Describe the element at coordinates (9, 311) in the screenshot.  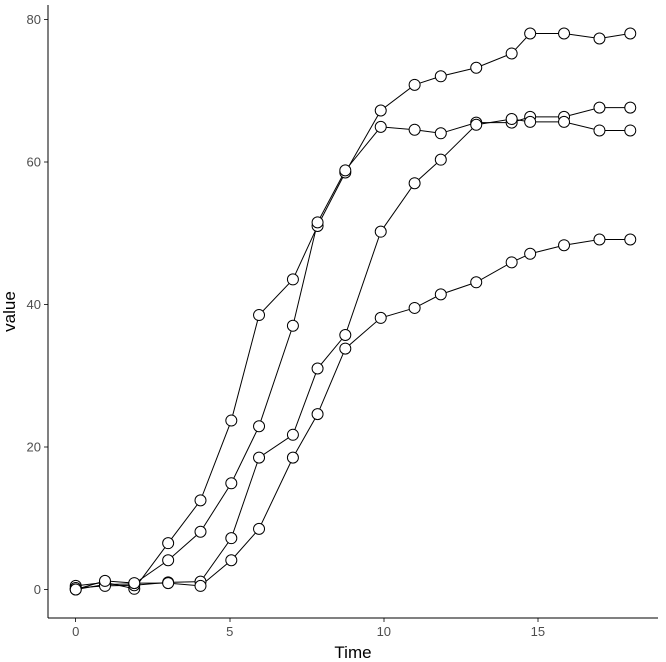
I see `y-axis-title: value` at that location.